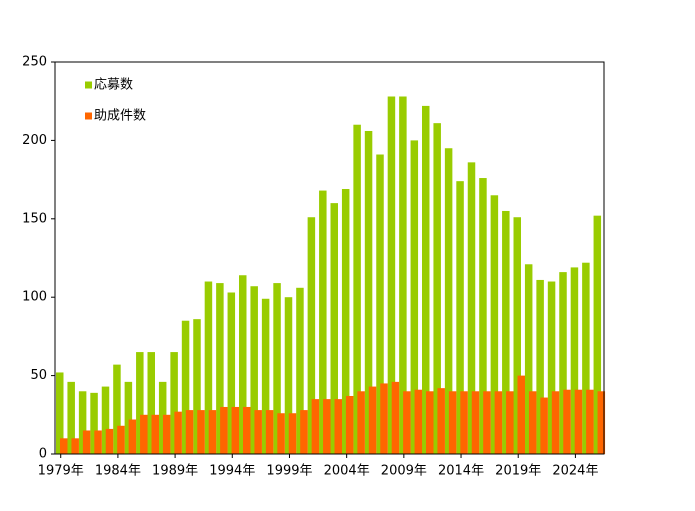 This screenshot has width=695, height=511. Describe the element at coordinates (347, 471) in the screenshot. I see `x-tick-label: 2004年` at that location.